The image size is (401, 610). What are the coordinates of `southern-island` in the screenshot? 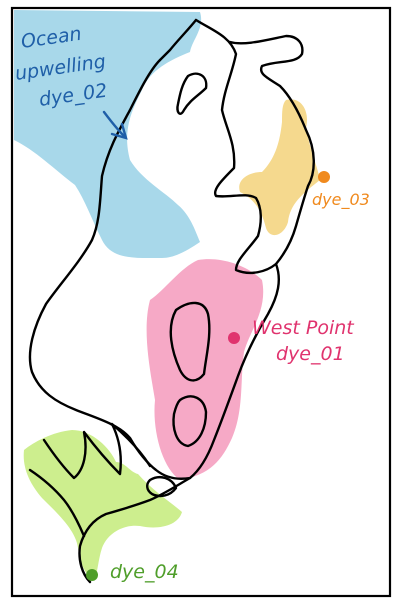 It's located at (162, 487).